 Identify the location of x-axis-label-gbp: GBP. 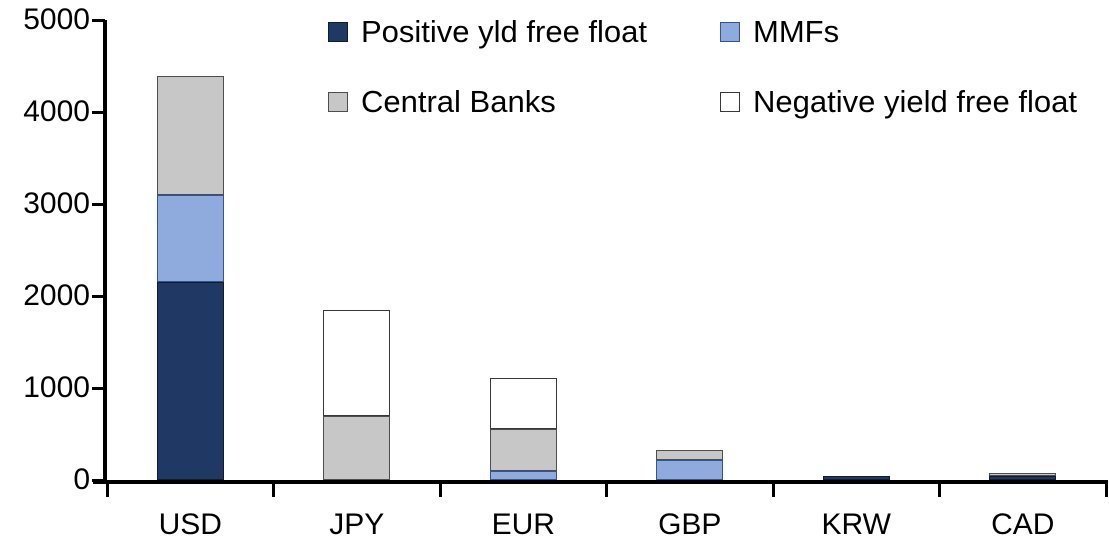
(690, 524).